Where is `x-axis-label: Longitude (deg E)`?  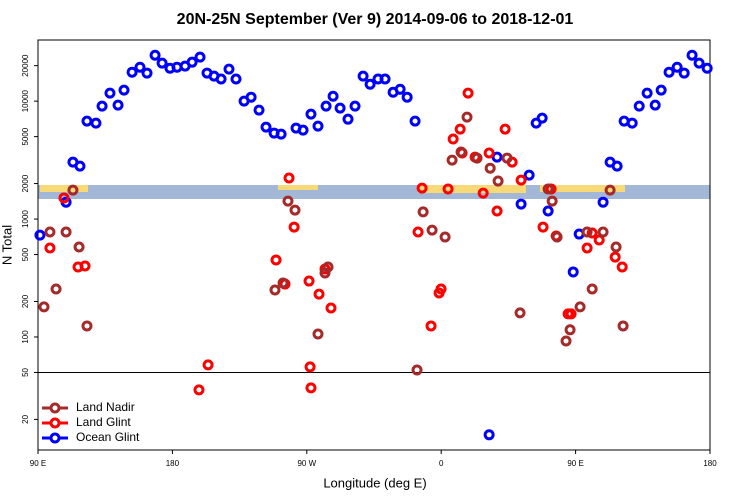
x-axis-label: Longitude (deg E) is located at coordinates (374, 482).